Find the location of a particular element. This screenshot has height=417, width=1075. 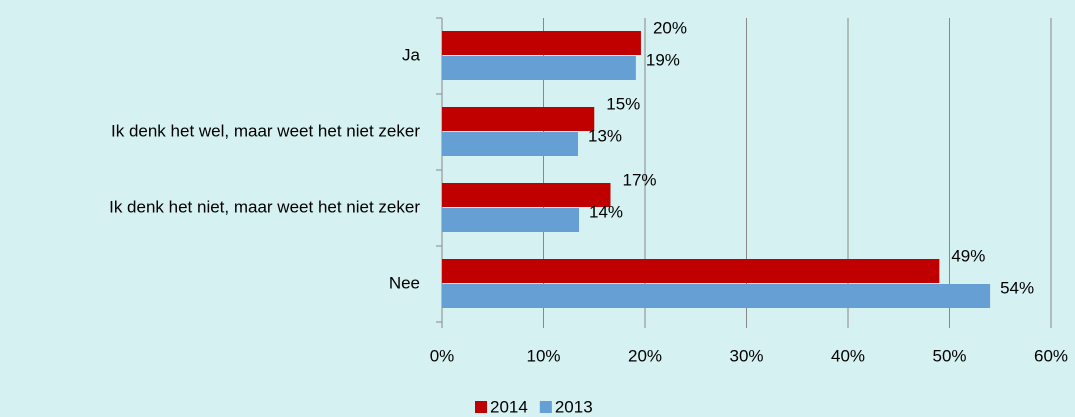

x-tick-label: 60% is located at coordinates (1051, 355).